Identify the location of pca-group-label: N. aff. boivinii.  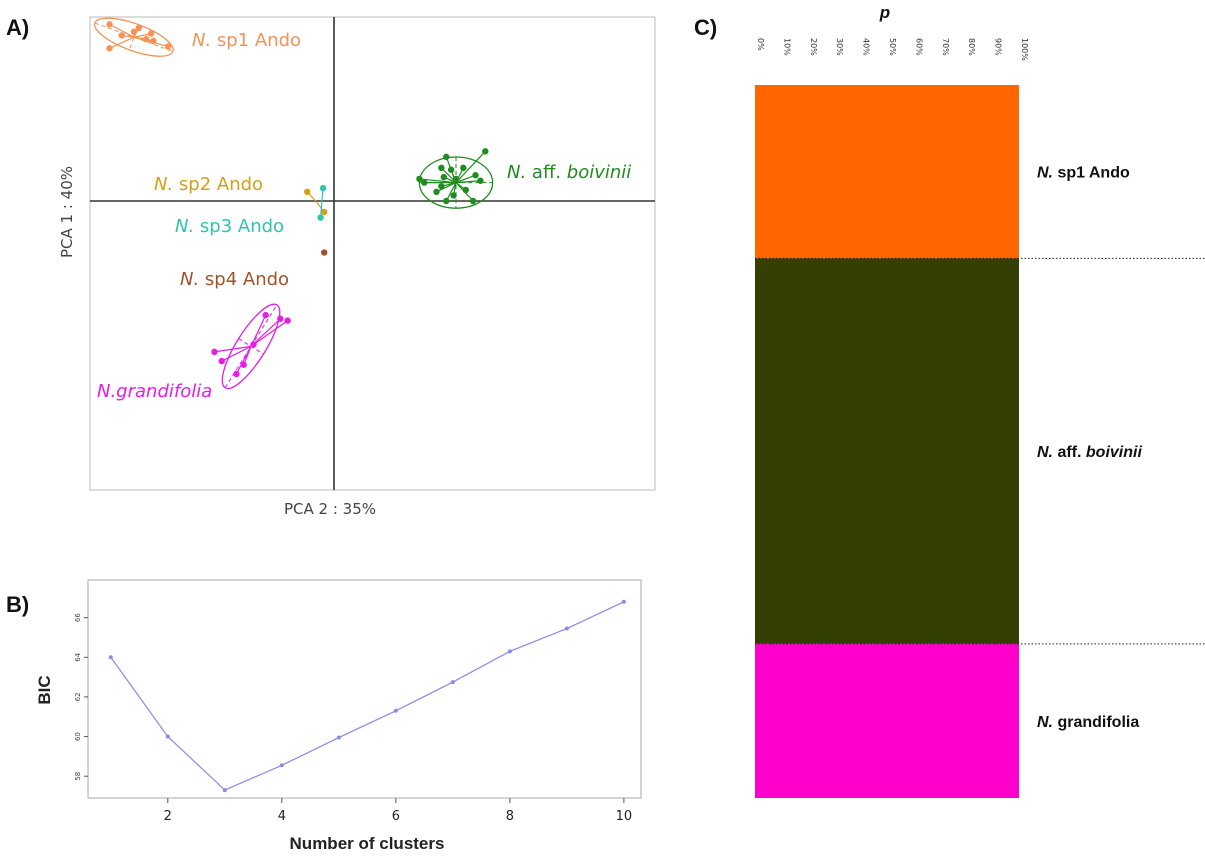
(569, 172).